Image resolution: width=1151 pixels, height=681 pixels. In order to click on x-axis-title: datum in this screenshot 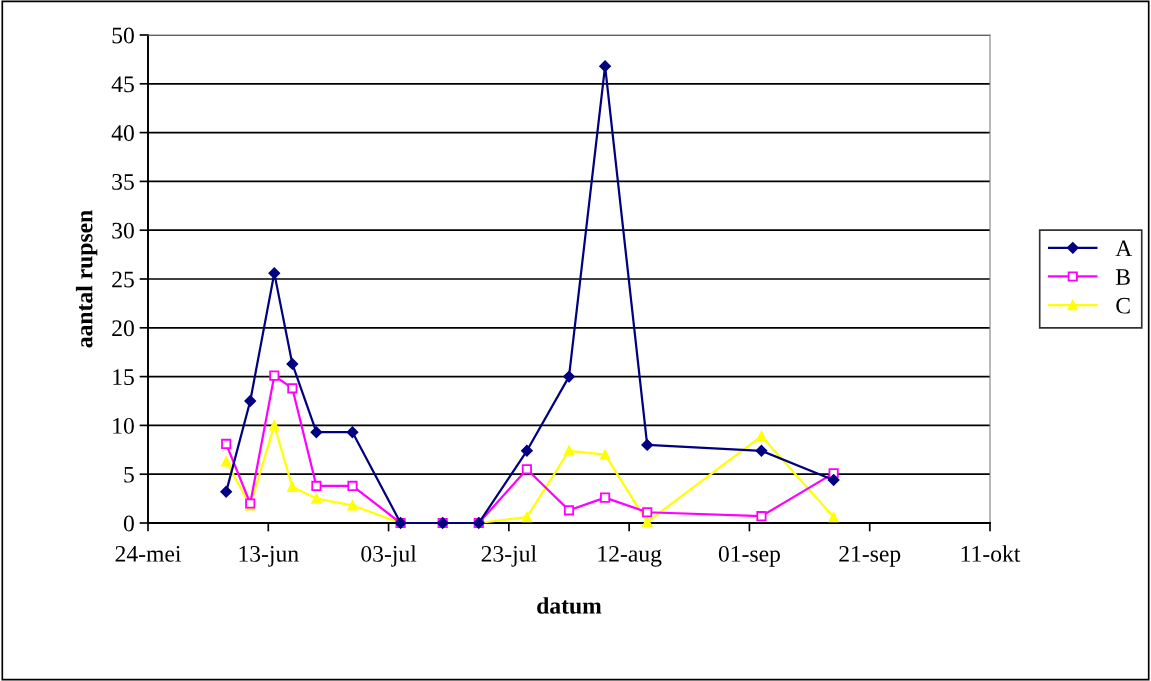, I will do `click(569, 605)`.